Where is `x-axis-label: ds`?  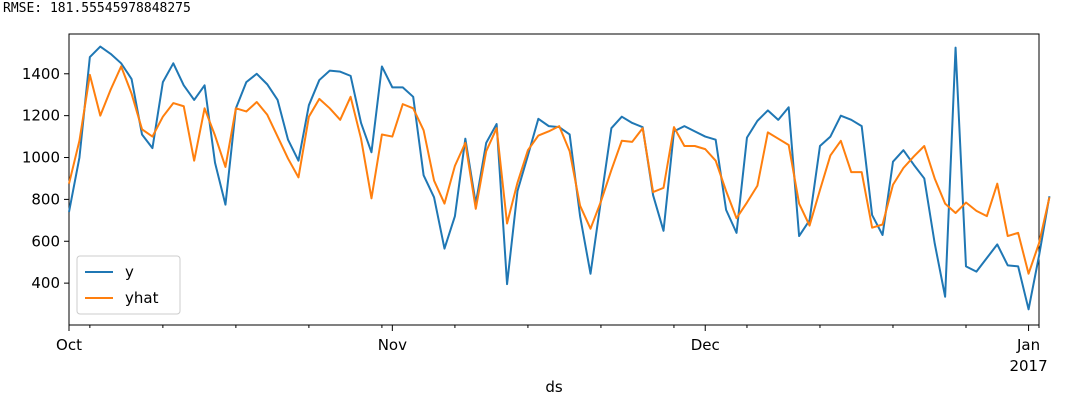
x-axis-label: ds is located at coordinates (554, 387).